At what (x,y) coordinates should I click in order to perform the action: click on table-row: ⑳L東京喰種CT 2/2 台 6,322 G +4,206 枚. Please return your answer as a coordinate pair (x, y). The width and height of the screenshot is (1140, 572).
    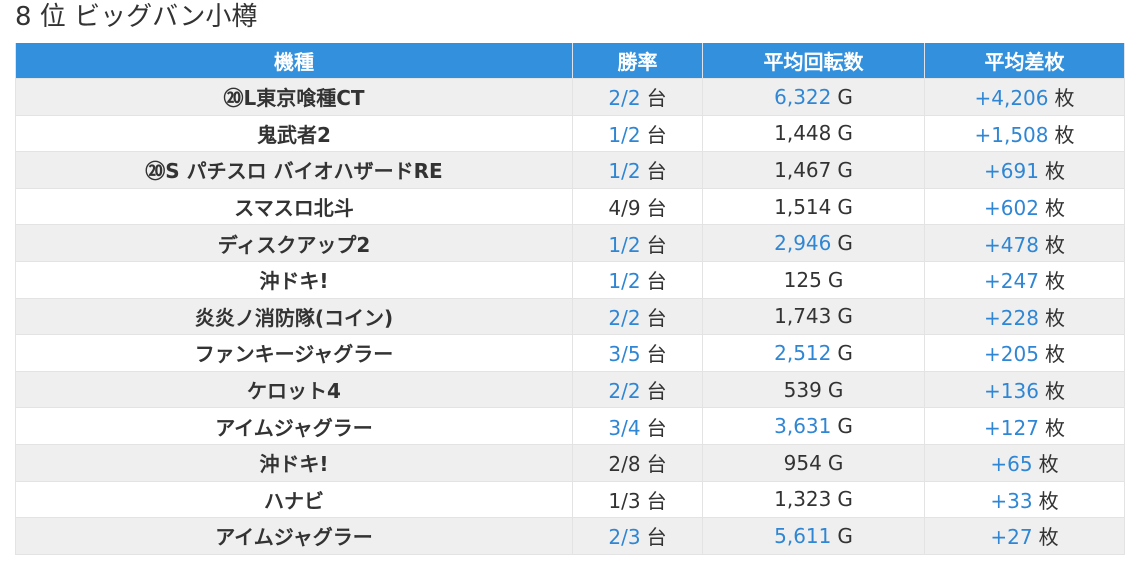
    Looking at the image, I should click on (570, 97).